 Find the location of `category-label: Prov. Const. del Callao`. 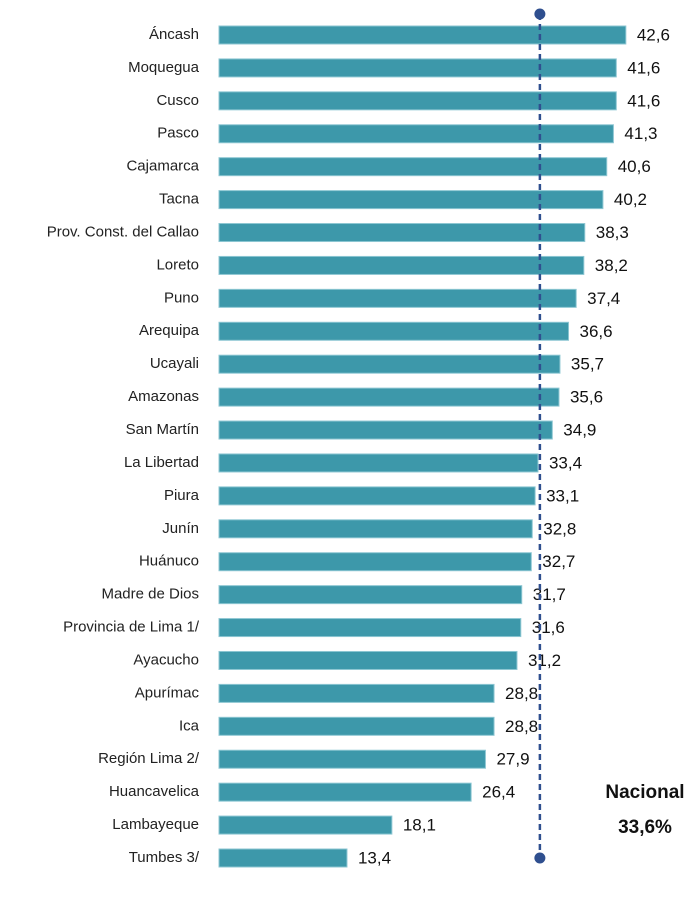

category-label: Prov. Const. del Callao is located at coordinates (123, 231).